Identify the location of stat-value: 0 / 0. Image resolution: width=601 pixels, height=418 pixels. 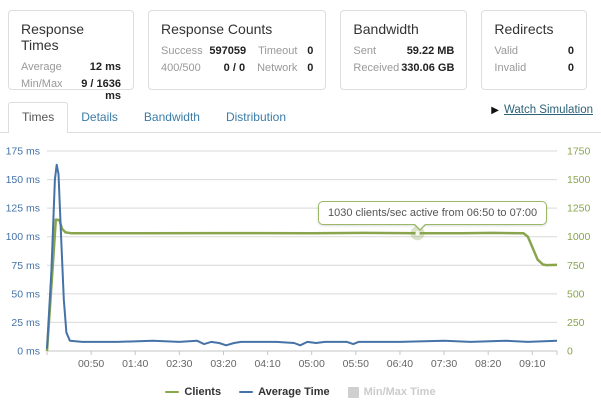
(234, 68).